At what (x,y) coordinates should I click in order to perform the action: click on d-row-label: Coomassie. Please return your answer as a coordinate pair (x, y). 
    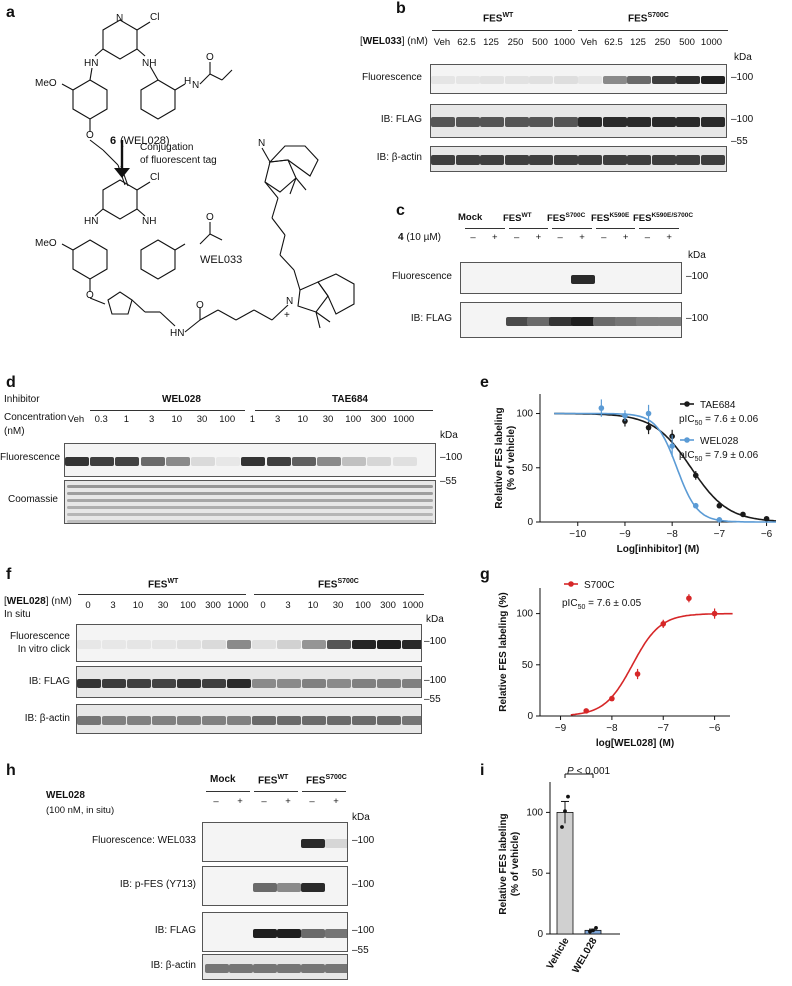
    Looking at the image, I should click on (32, 499).